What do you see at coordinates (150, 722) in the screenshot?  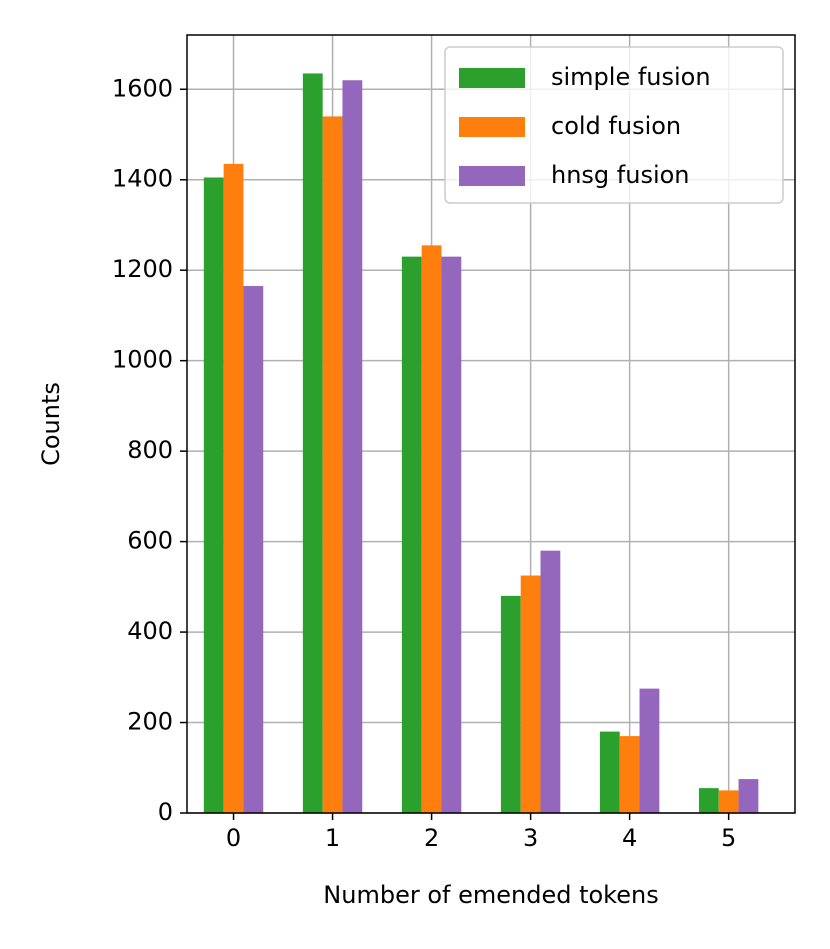 I see `y-tick-label: 200` at bounding box center [150, 722].